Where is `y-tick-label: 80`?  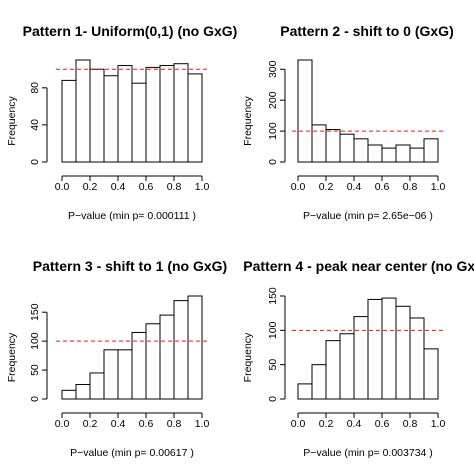 y-tick-label: 80 is located at coordinates (35, 88).